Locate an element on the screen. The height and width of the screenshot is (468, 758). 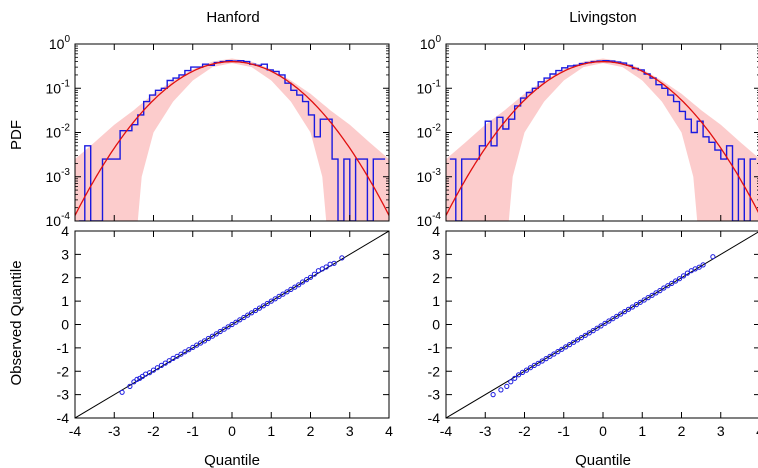
y-tick-label: 10⁰ is located at coordinates (60, 43).